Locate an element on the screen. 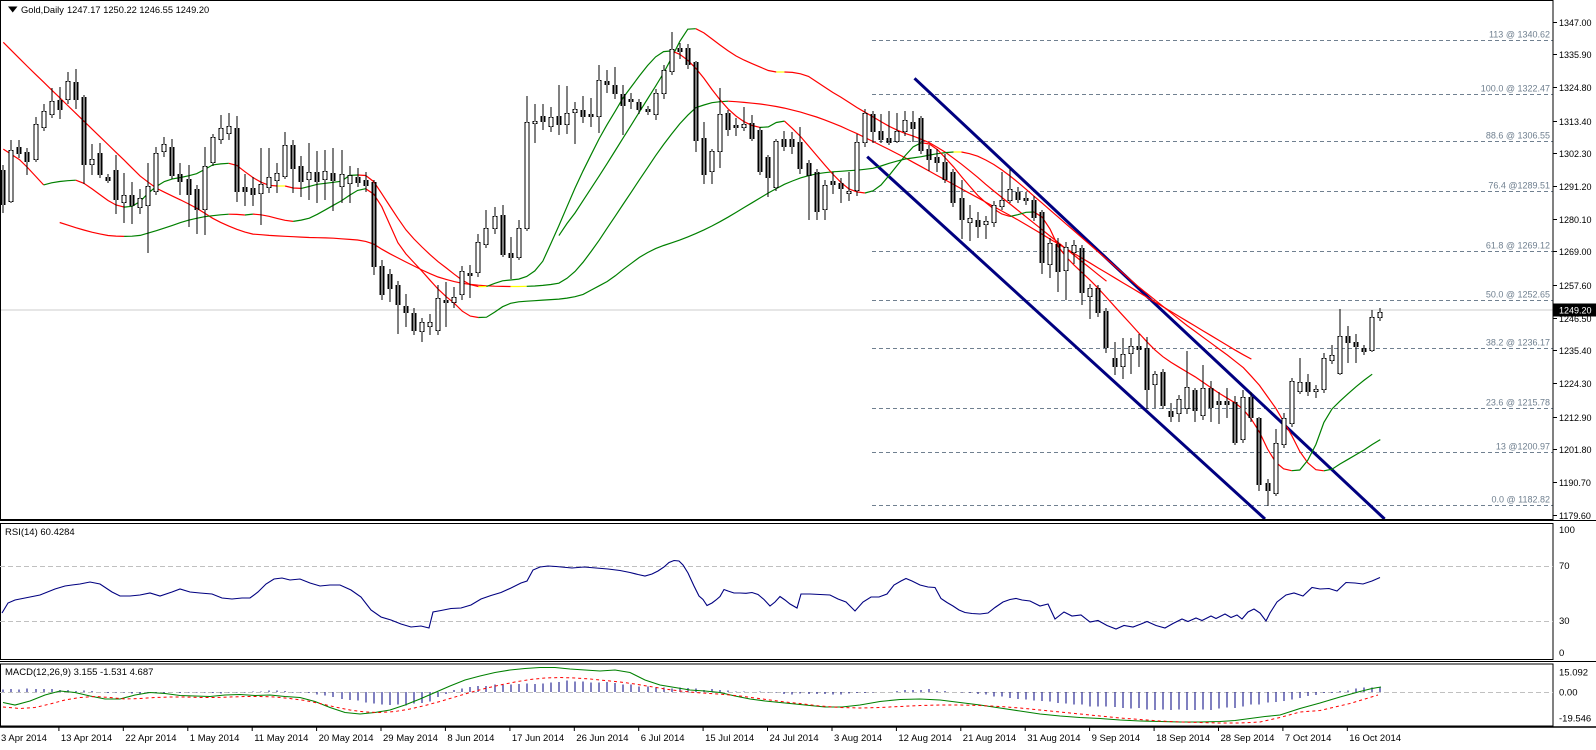 This screenshot has height=750, width=1596. svg-text: 13 @1200.97 is located at coordinates (1523, 447).